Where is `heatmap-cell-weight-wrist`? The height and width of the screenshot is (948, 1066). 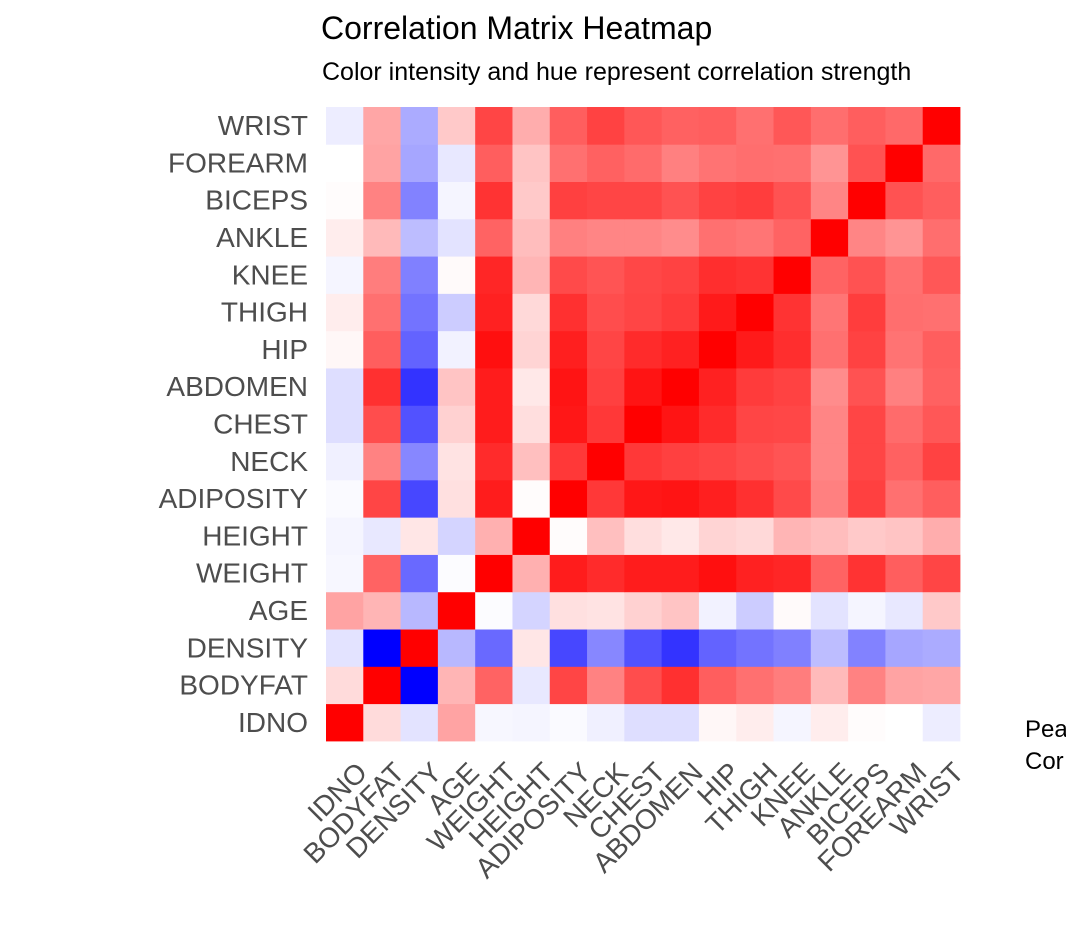
heatmap-cell-weight-wrist is located at coordinates (941, 573).